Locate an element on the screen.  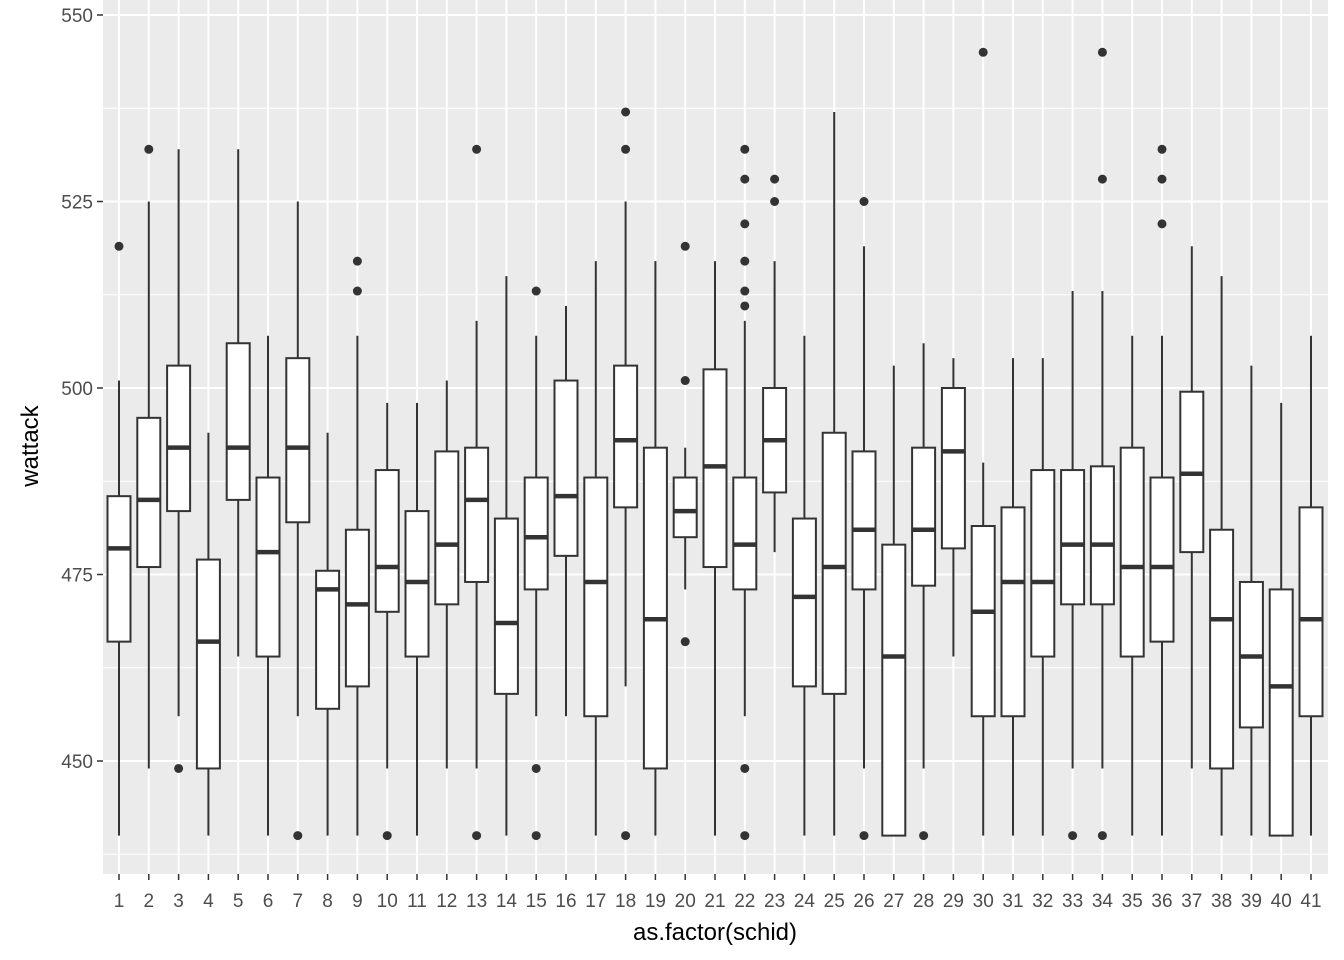
x-tick-label: 9 is located at coordinates (357, 901).